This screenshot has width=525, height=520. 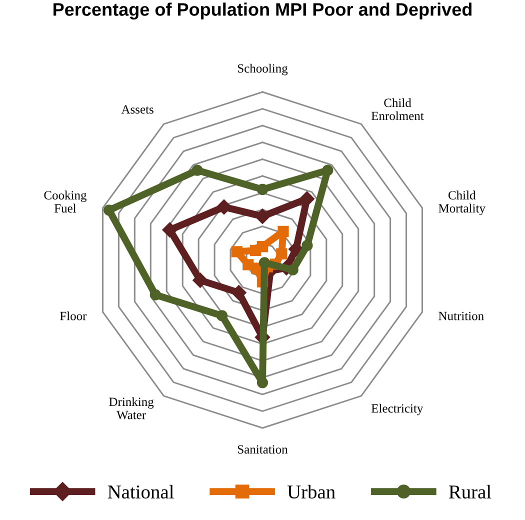 What do you see at coordinates (141, 491) in the screenshot?
I see `legend-label: National` at bounding box center [141, 491].